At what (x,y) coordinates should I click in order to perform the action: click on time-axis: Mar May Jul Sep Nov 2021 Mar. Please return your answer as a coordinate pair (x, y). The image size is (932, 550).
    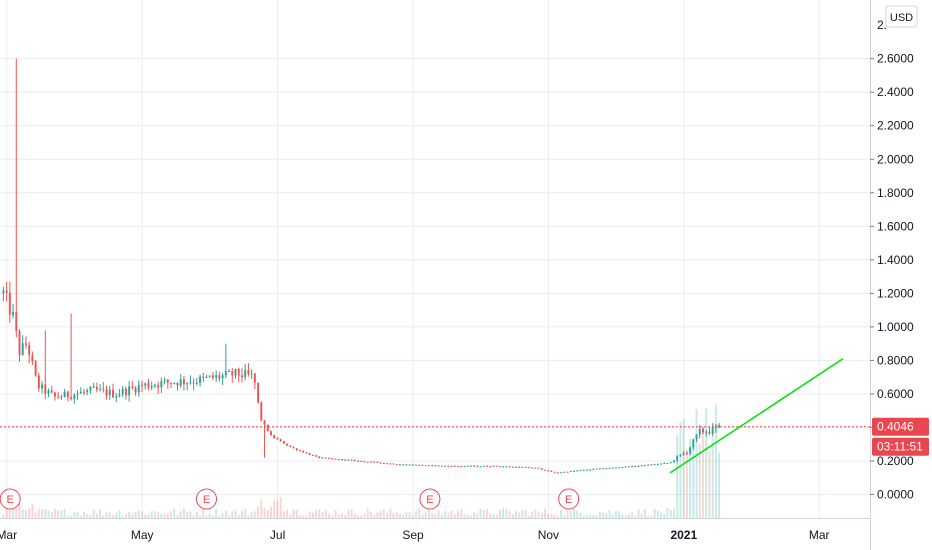
    Looking at the image, I should click on (415, 535).